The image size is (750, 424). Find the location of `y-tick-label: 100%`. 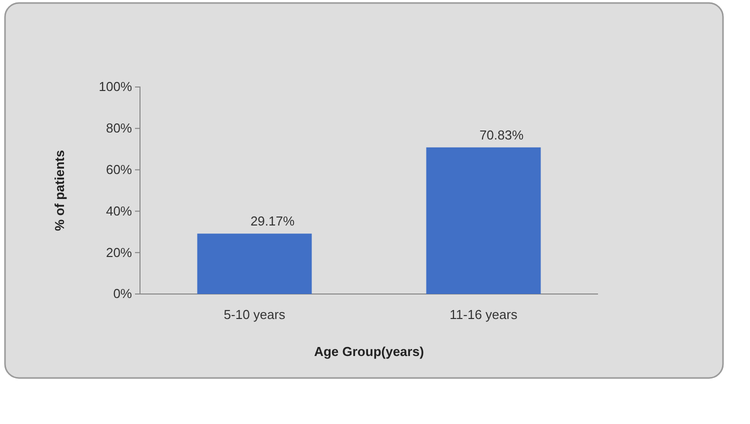

y-tick-label: 100% is located at coordinates (115, 86).